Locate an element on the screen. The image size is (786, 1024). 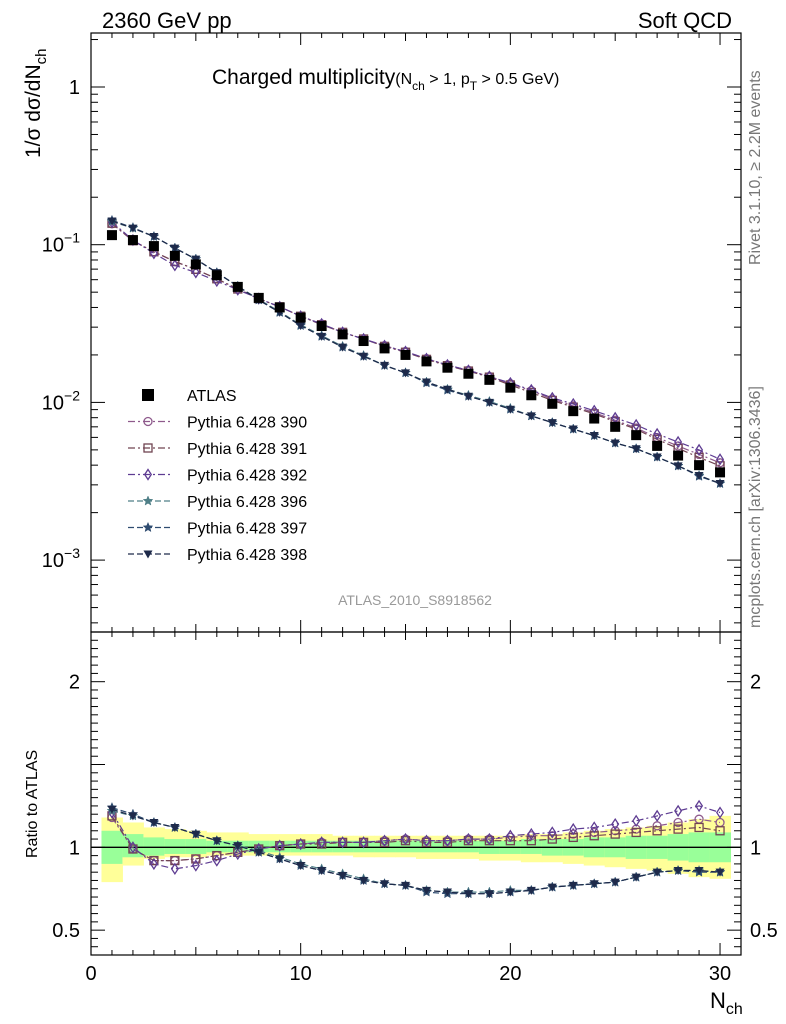
ratio-series-group is located at coordinates (416, 849).